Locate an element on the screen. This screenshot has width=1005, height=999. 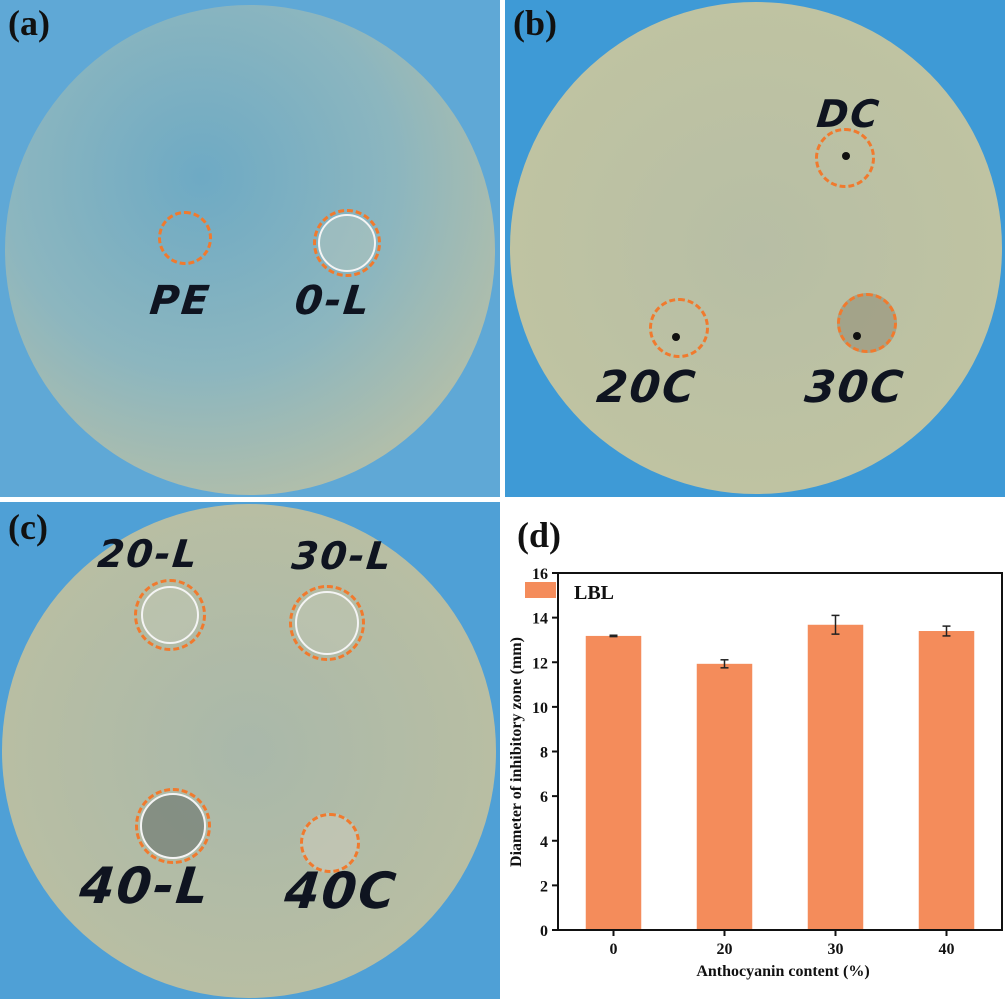
x-tick-label: 30 is located at coordinates (836, 949).